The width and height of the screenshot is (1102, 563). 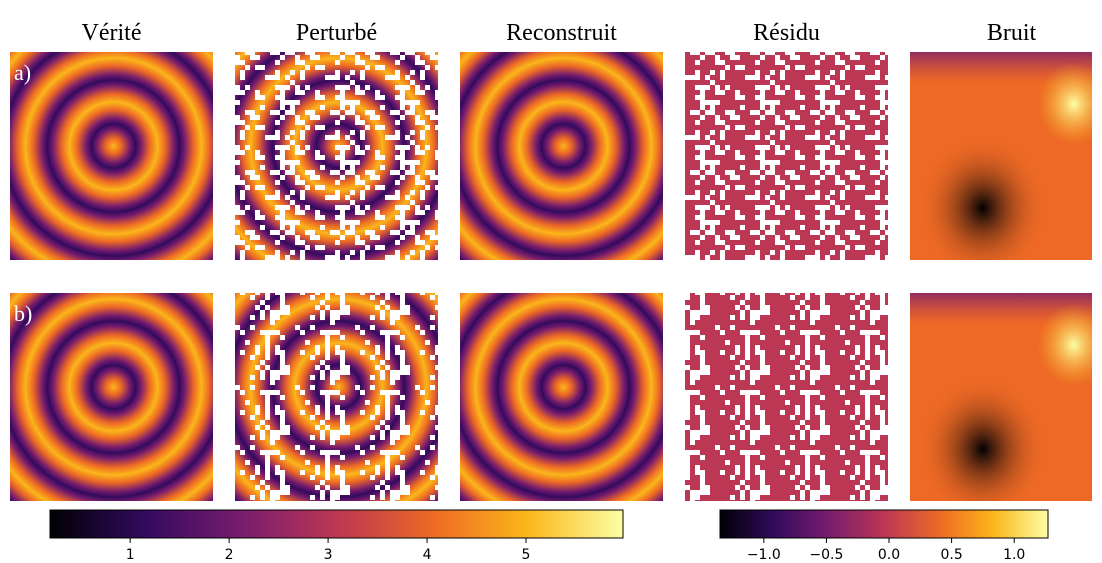 What do you see at coordinates (336, 33) in the screenshot?
I see `column-title: Perturbé` at bounding box center [336, 33].